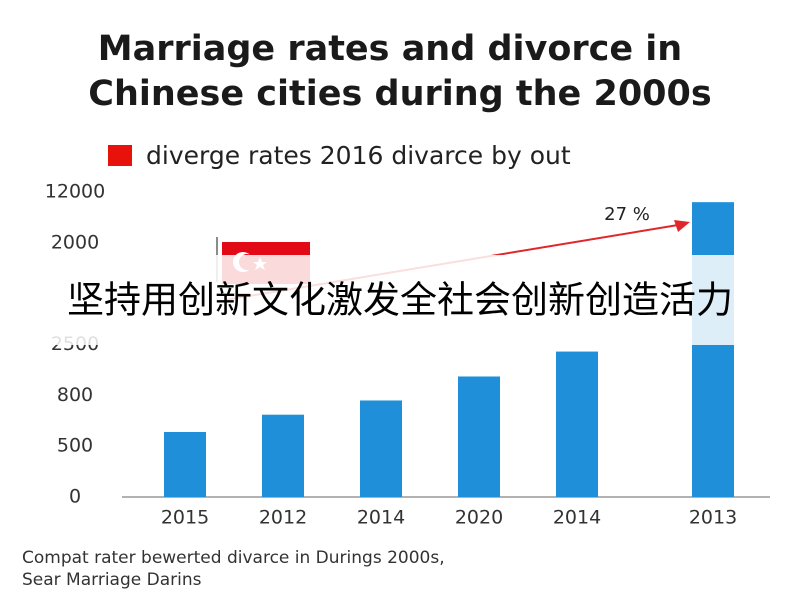  What do you see at coordinates (479, 518) in the screenshot?
I see `x-tick-label: 2020` at bounding box center [479, 518].